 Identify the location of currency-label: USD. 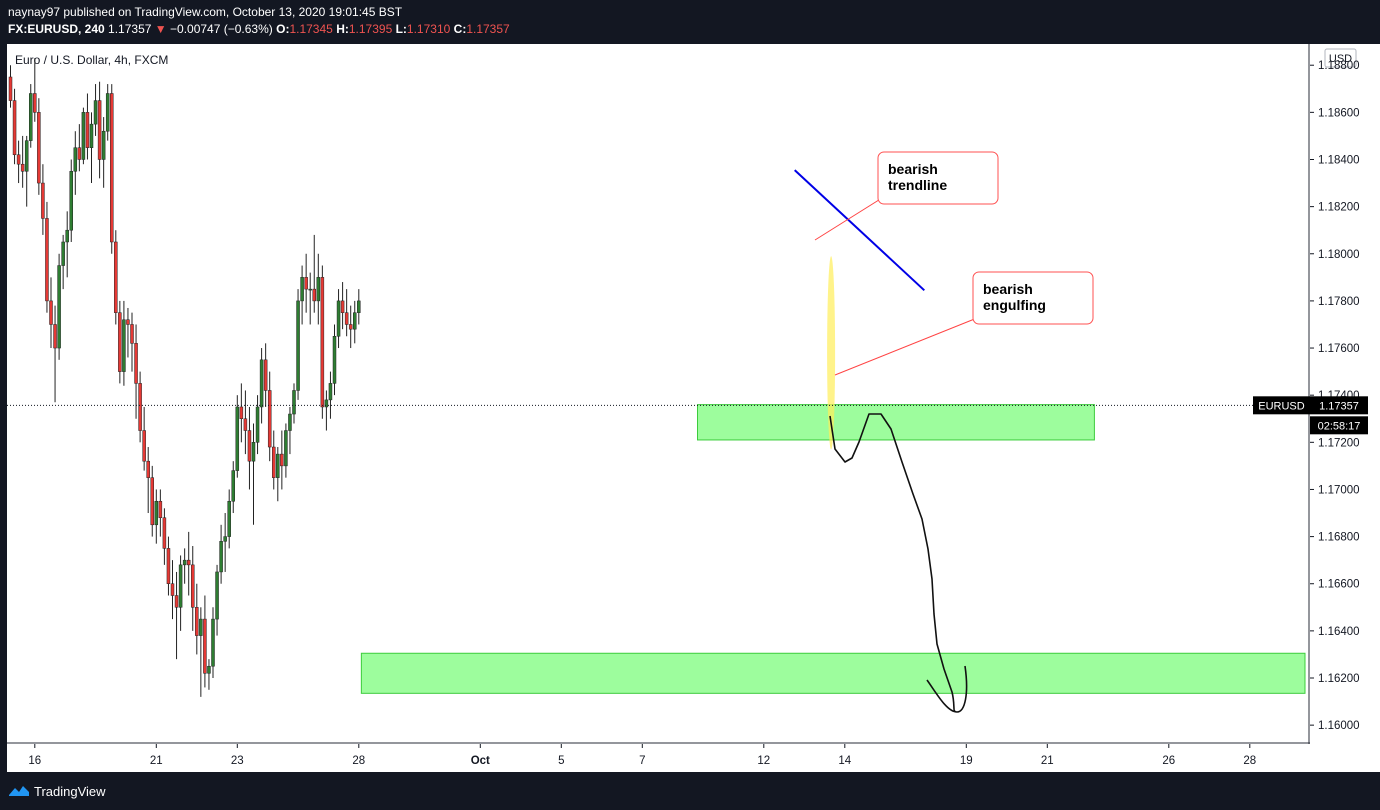
(1340, 59).